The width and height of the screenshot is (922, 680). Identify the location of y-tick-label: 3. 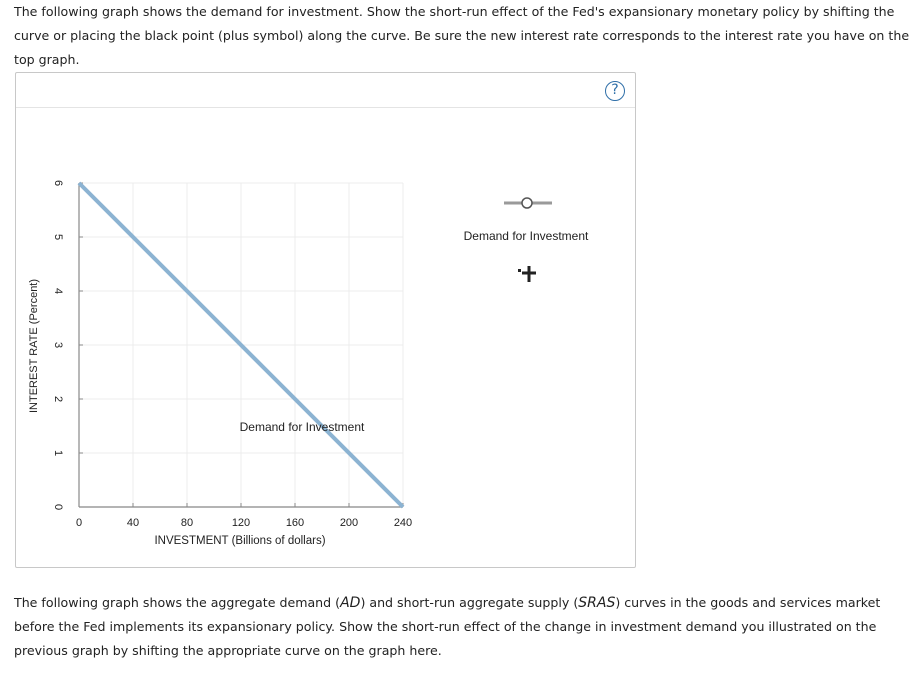
(58, 345).